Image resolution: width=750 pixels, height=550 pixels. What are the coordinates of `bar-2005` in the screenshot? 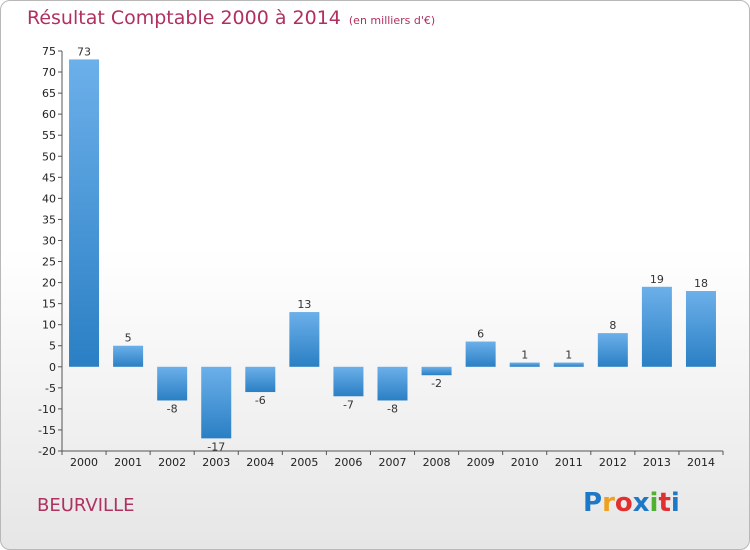 It's located at (304, 339).